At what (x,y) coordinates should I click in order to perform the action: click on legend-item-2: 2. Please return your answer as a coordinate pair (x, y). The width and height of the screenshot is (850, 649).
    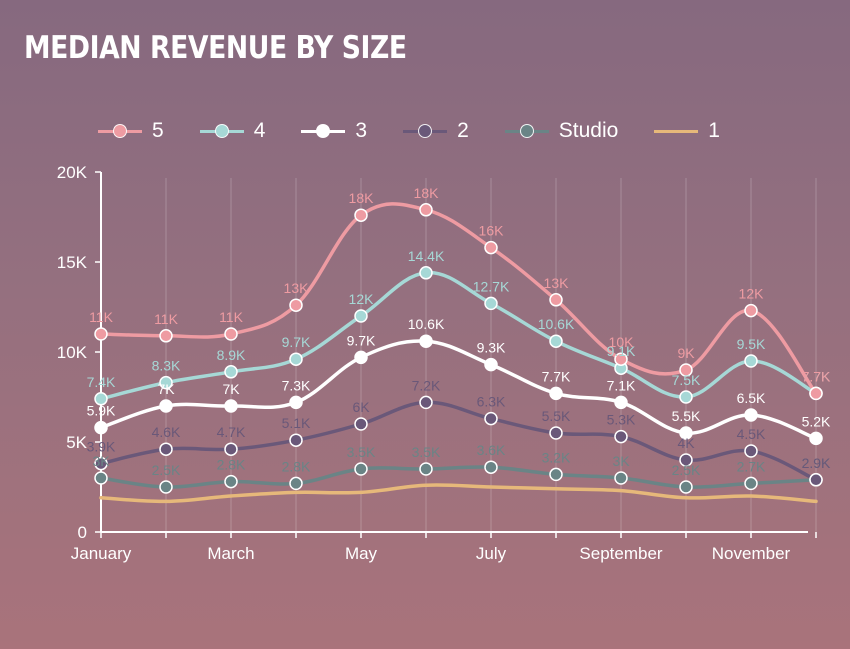
    Looking at the image, I should click on (436, 131).